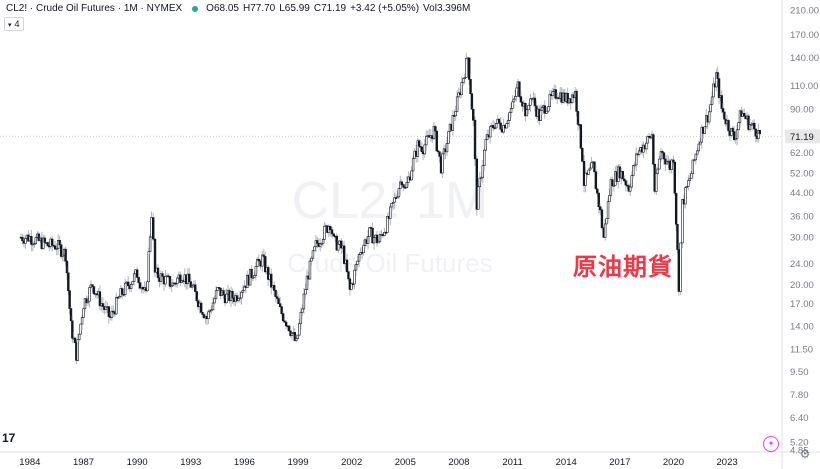 This screenshot has width=820, height=469. Describe the element at coordinates (195, 9) in the screenshot. I see `market-status-dot` at that location.